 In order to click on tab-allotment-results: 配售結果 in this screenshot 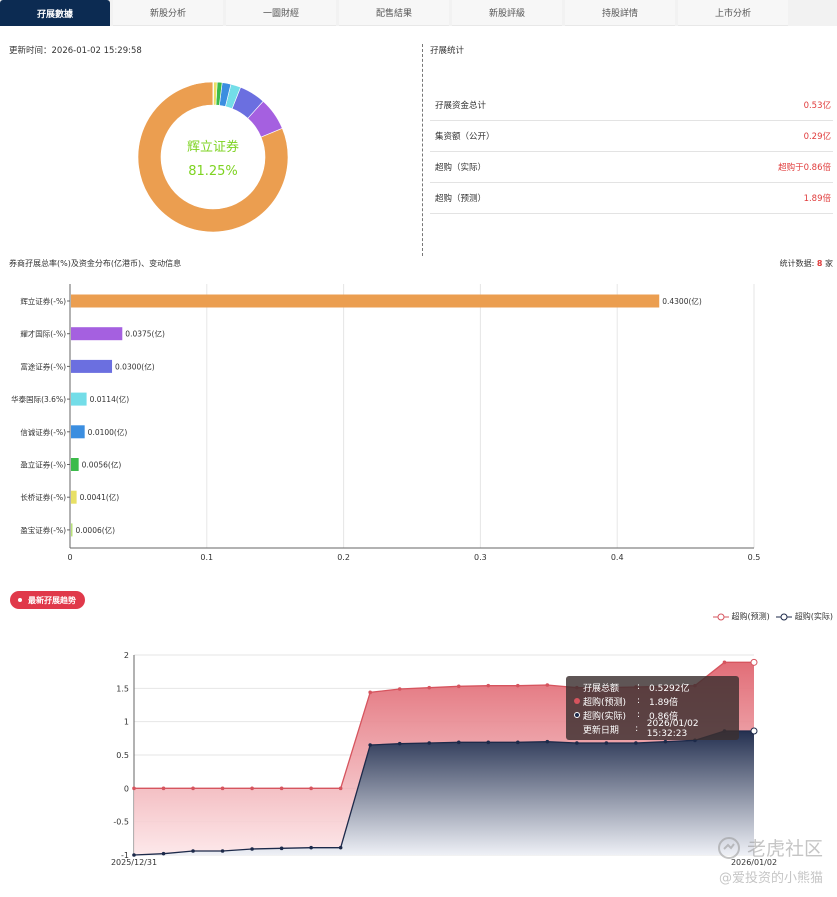, I will do `click(394, 13)`.